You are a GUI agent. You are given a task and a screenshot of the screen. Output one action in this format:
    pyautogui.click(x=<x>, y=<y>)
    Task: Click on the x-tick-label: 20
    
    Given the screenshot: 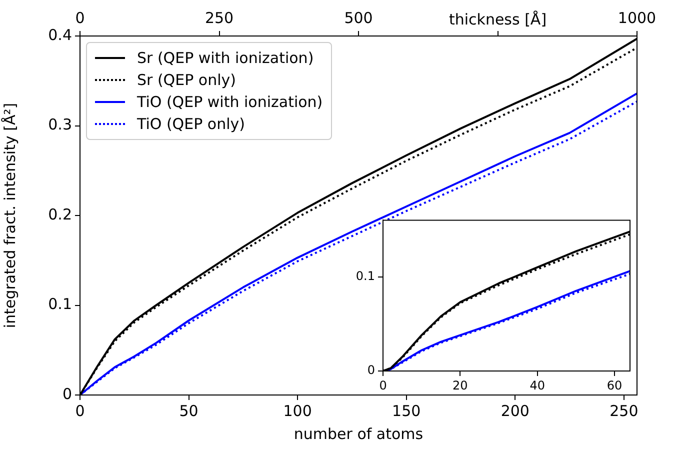 What is the action you would take?
    pyautogui.click(x=460, y=385)
    